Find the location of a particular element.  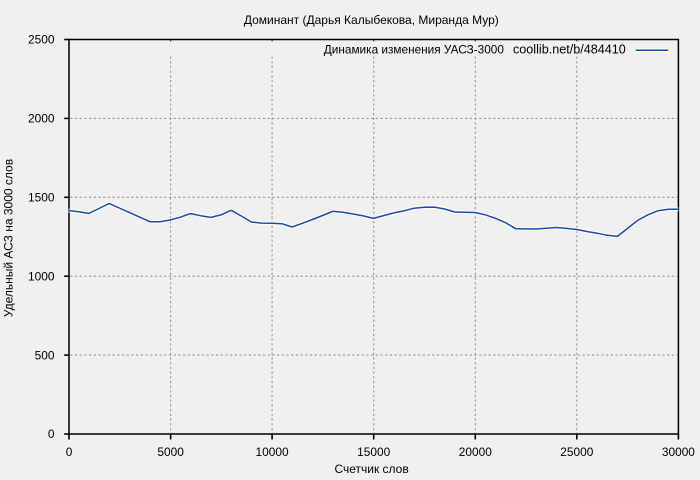

svg-text: 15000 is located at coordinates (373, 452).